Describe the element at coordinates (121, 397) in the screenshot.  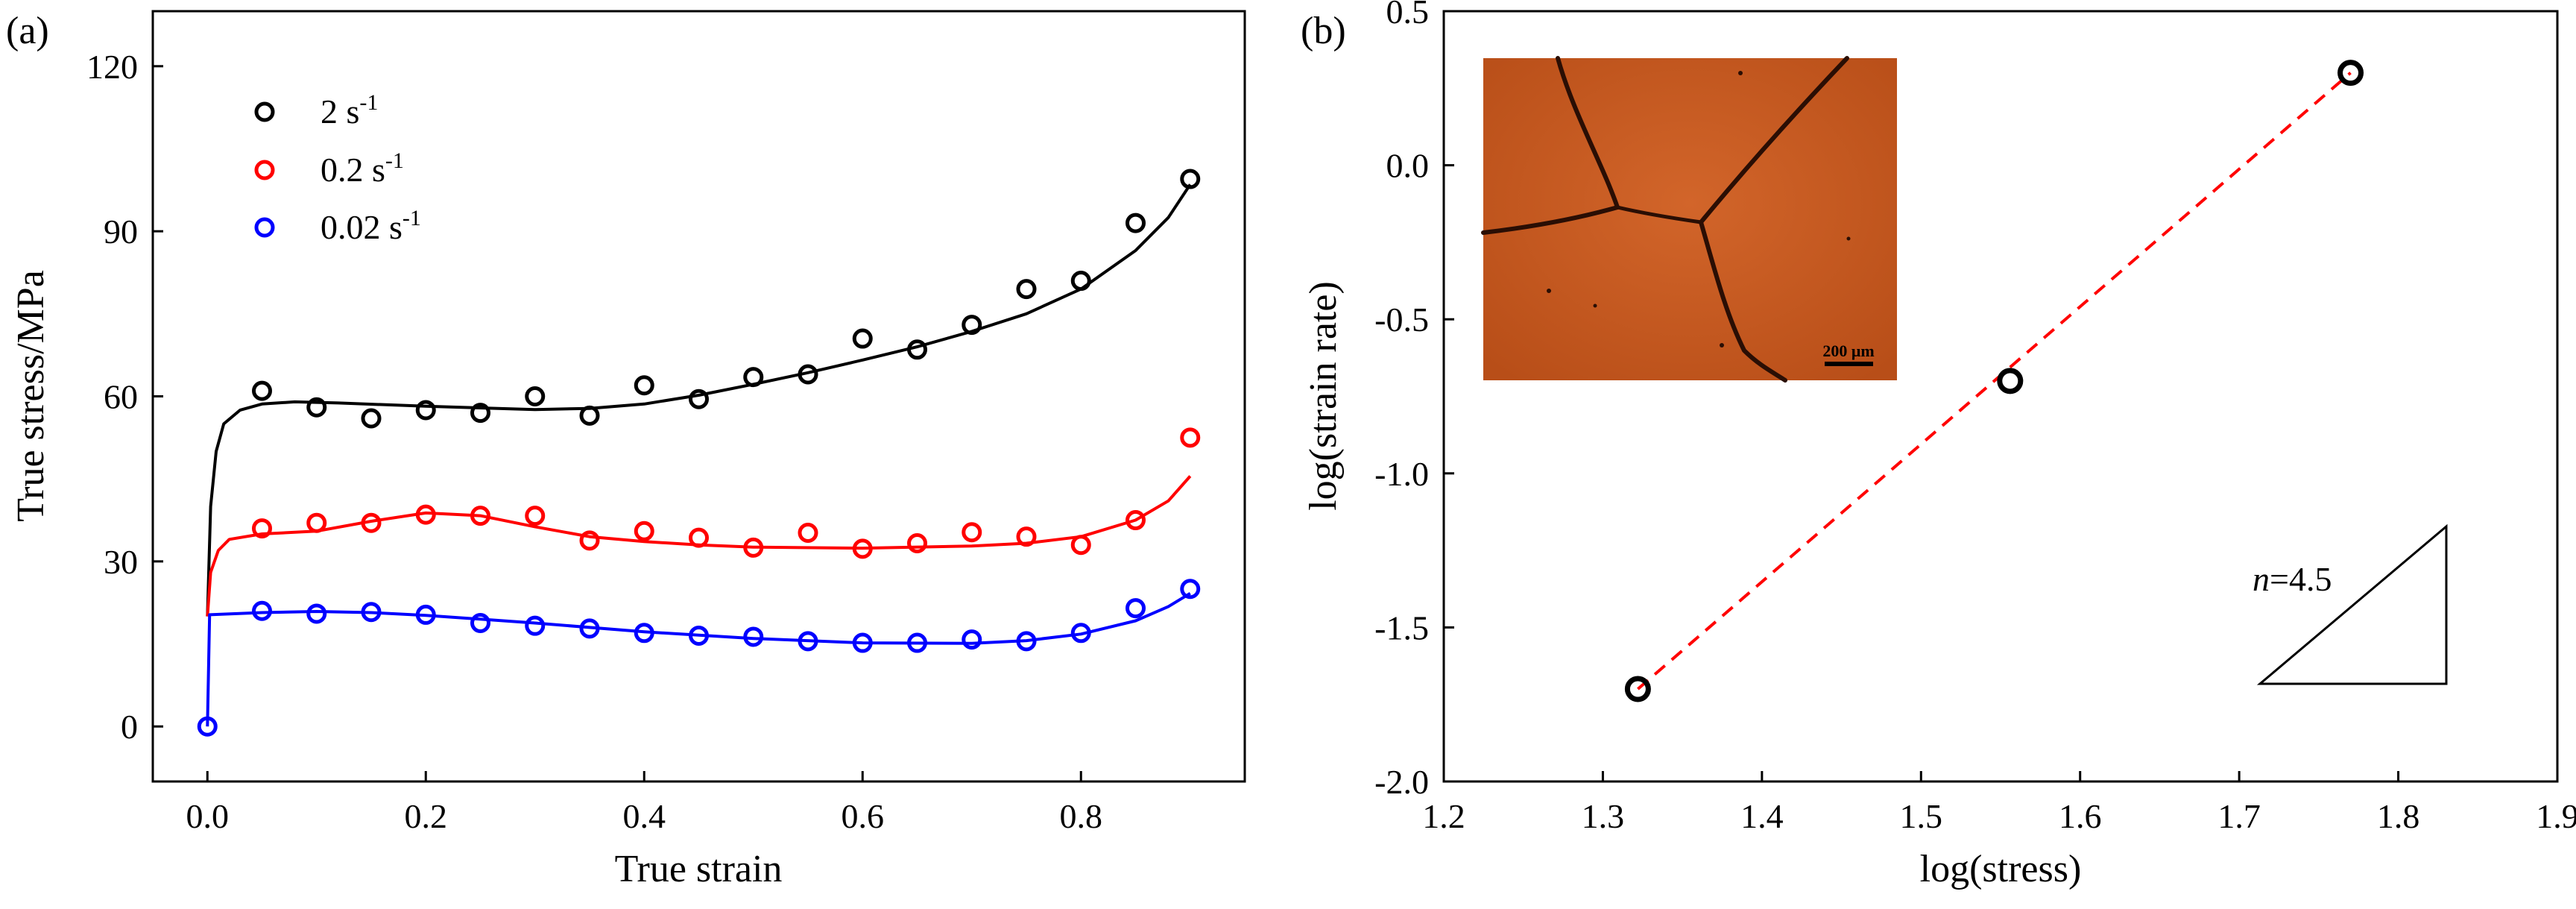
I see `y-tick-label: 60` at that location.